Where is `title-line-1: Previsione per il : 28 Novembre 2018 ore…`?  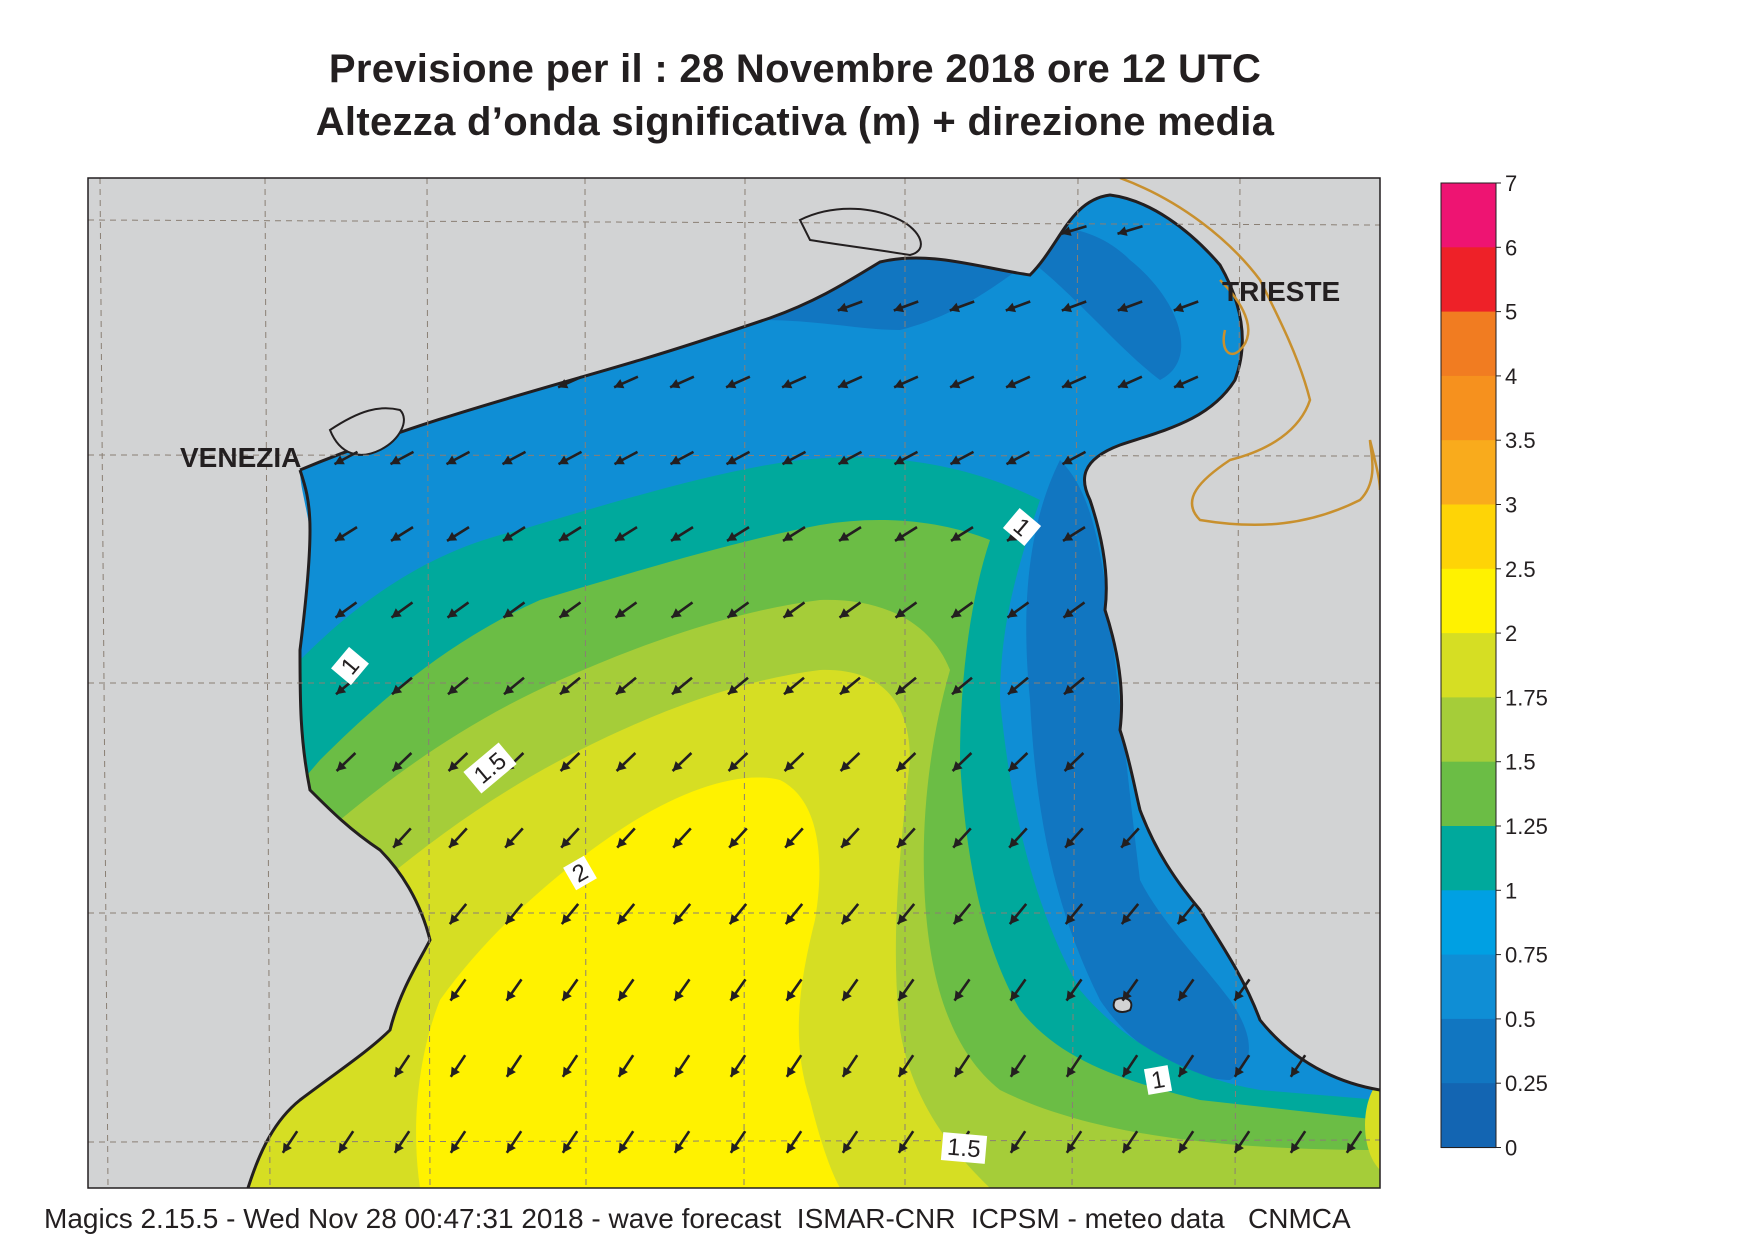 title-line-1: Previsione per il : 28 Novembre 2018 ore… is located at coordinates (795, 69).